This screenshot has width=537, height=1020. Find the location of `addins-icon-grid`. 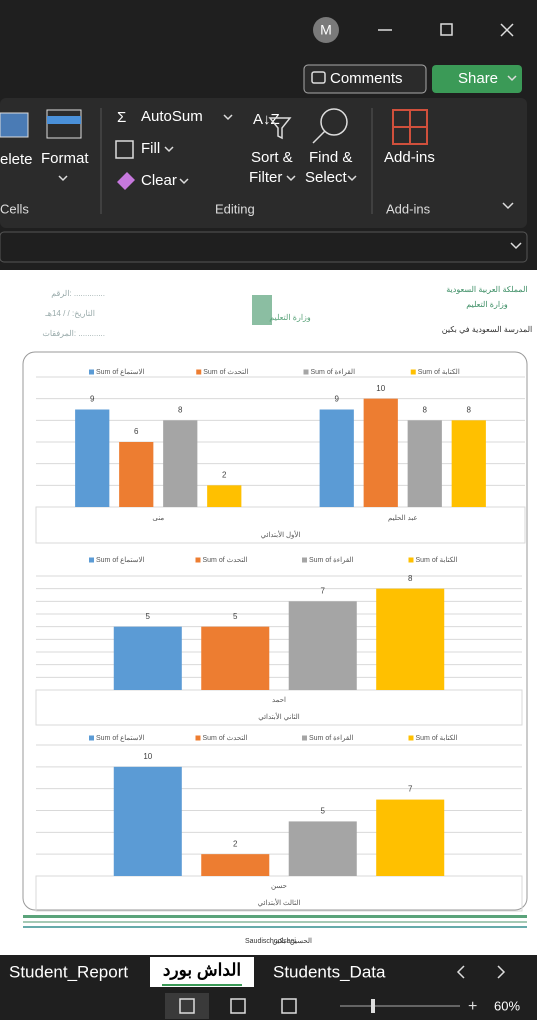

addins-icon-grid is located at coordinates (410, 127).